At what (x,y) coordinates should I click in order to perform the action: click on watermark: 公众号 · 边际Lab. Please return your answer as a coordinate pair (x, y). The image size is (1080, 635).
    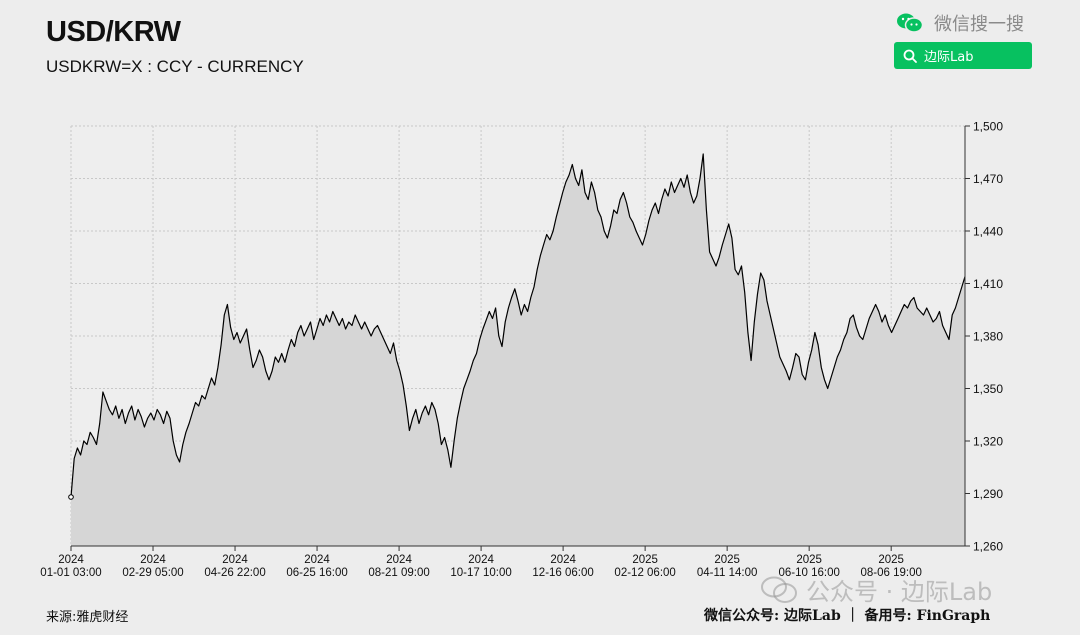
    Looking at the image, I should click on (876, 589).